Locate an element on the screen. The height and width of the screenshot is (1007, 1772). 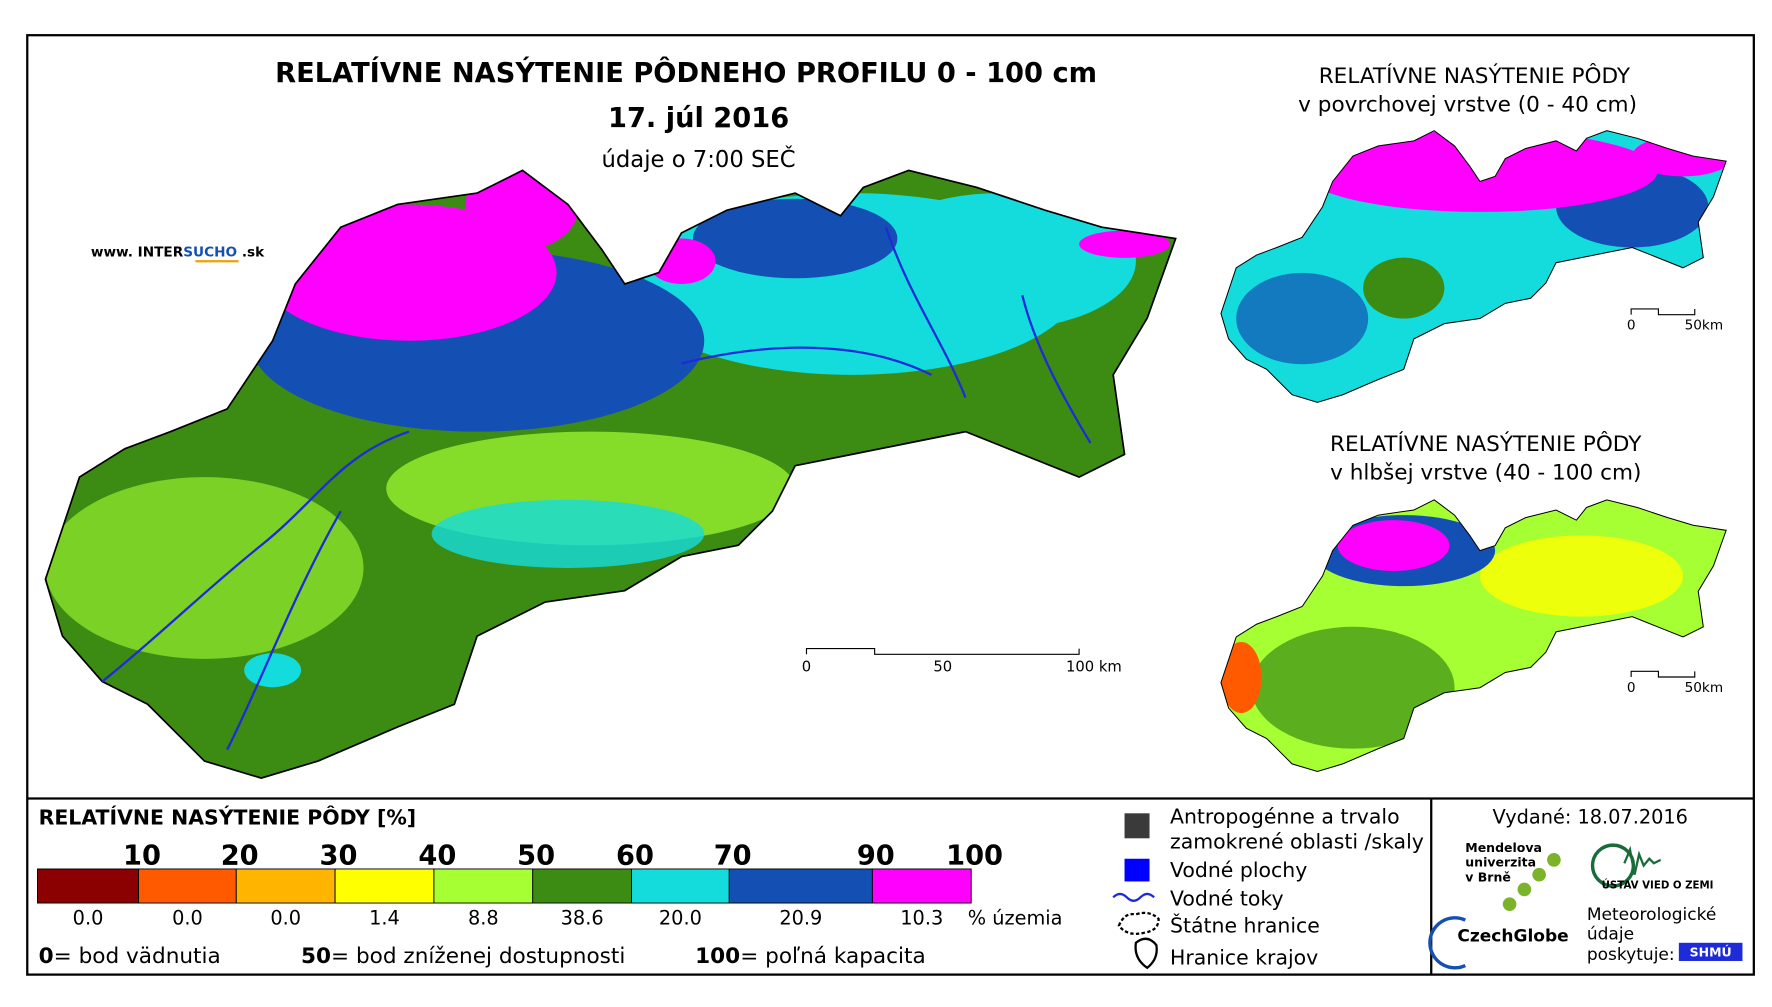
date: 17. júl 2016 is located at coordinates (698, 118).